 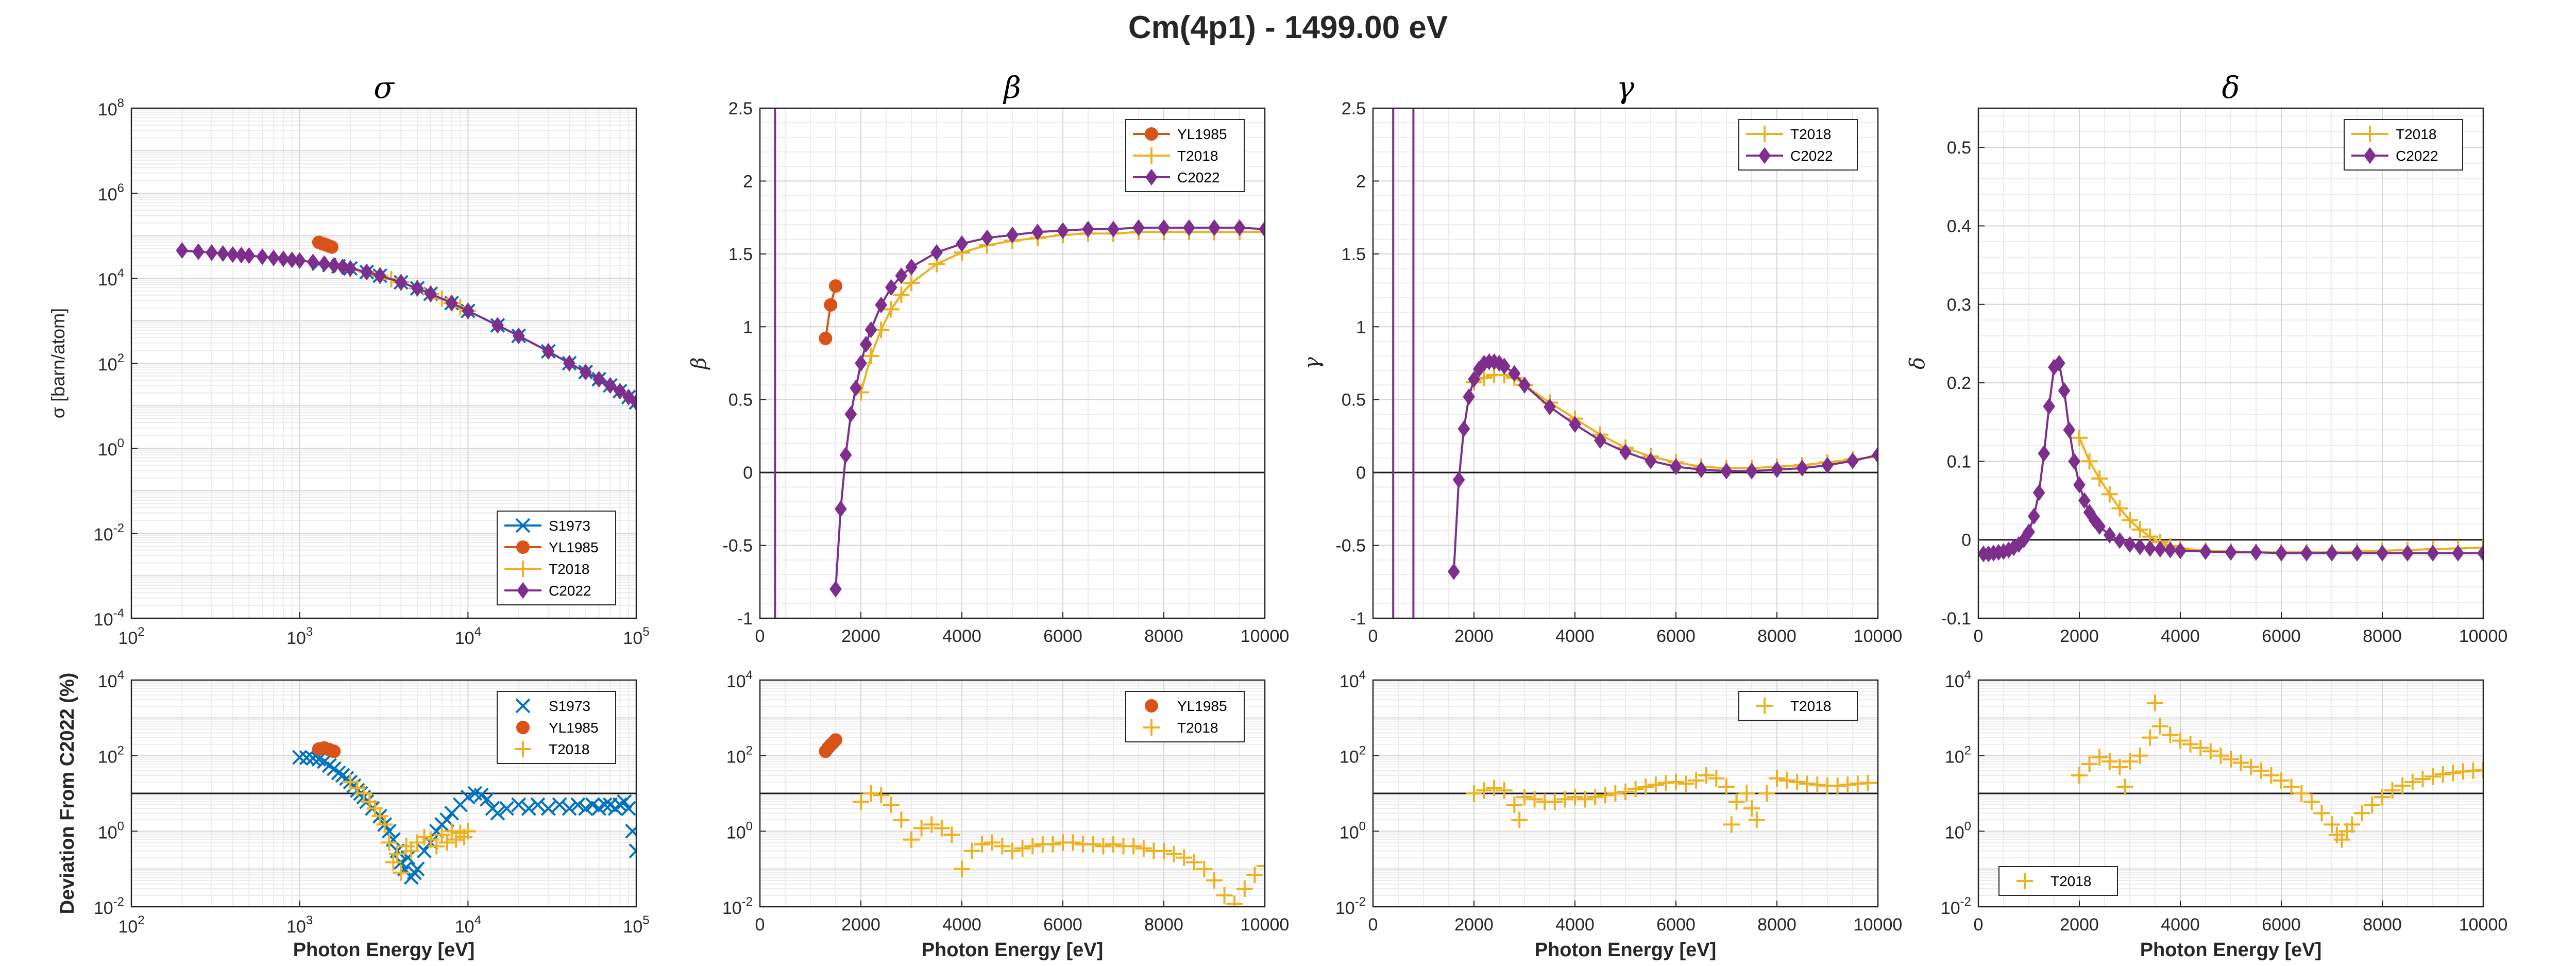 What do you see at coordinates (1959, 383) in the screenshot?
I see `y-tick-label: 0.2` at bounding box center [1959, 383].